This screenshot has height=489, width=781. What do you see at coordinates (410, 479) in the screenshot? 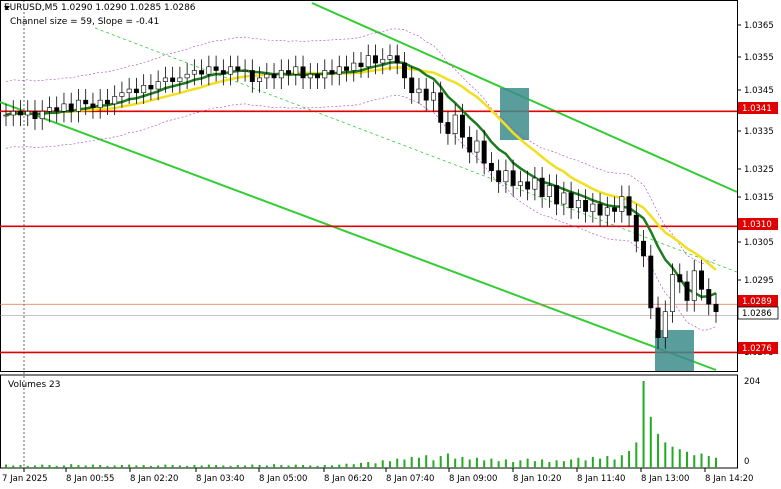
I see `time-tick-label: 8 Jan 07:40` at bounding box center [410, 479].